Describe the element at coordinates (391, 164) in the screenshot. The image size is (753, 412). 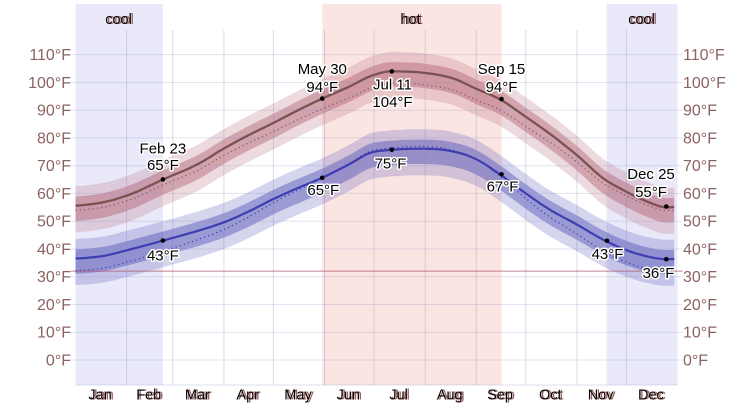
I see `svg-text: 75°F` at that location.